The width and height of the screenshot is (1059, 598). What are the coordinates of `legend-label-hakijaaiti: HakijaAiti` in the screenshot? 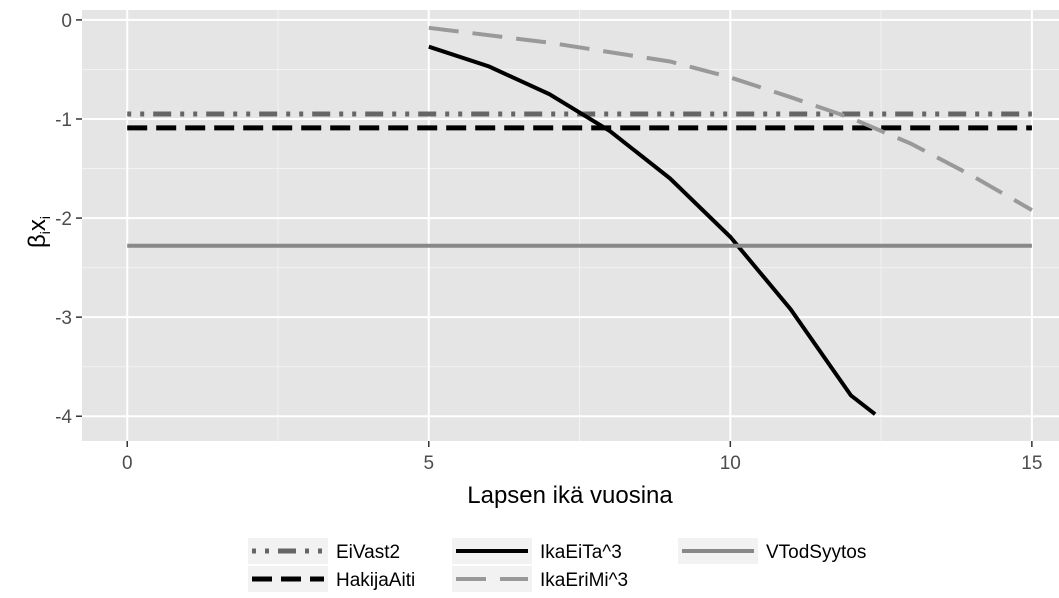 It's located at (375, 580).